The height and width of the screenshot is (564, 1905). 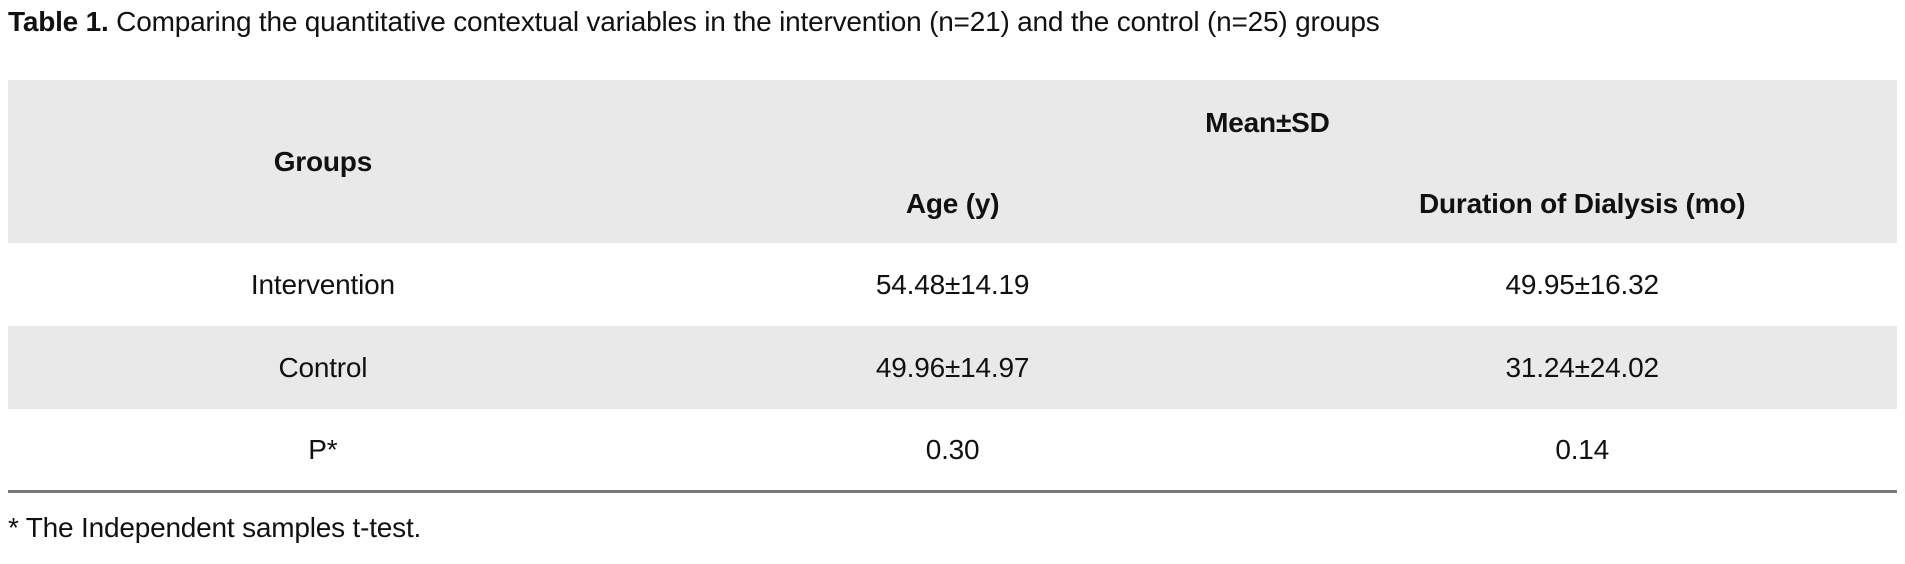 I want to click on header-duration: Duration of Dialysis (mo), so click(x=1582, y=204).